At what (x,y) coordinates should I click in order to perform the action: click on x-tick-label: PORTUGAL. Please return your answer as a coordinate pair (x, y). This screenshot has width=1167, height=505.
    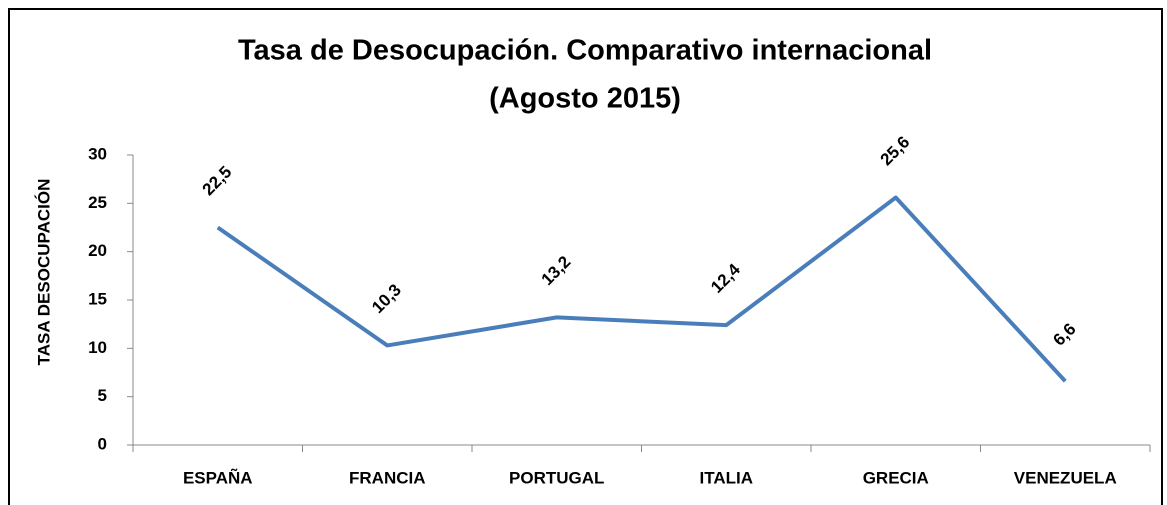
    Looking at the image, I should click on (556, 477).